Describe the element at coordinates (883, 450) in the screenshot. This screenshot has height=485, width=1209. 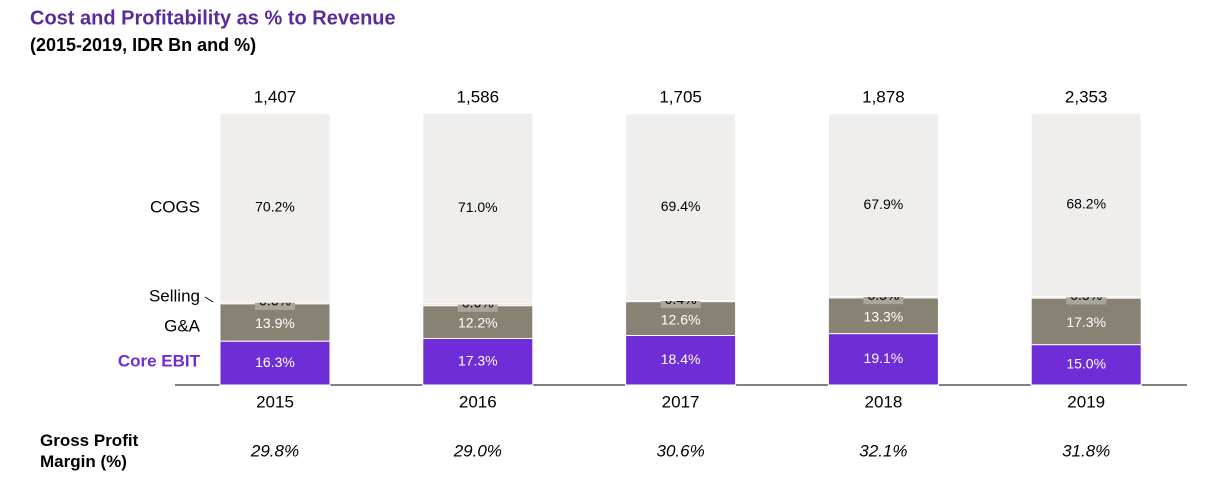
I see `gpm-label: 32.1%` at that location.